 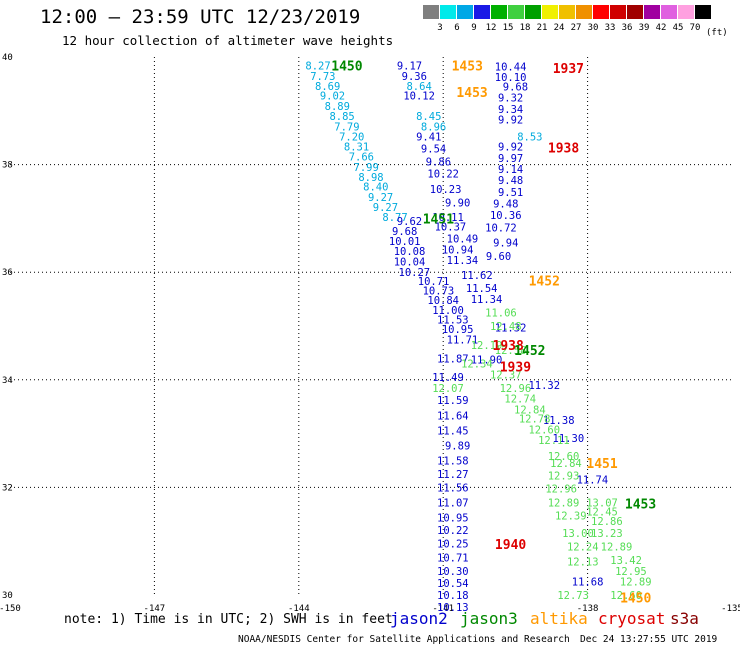 I want to click on wave-height-value: 11.58, so click(x=453, y=462).